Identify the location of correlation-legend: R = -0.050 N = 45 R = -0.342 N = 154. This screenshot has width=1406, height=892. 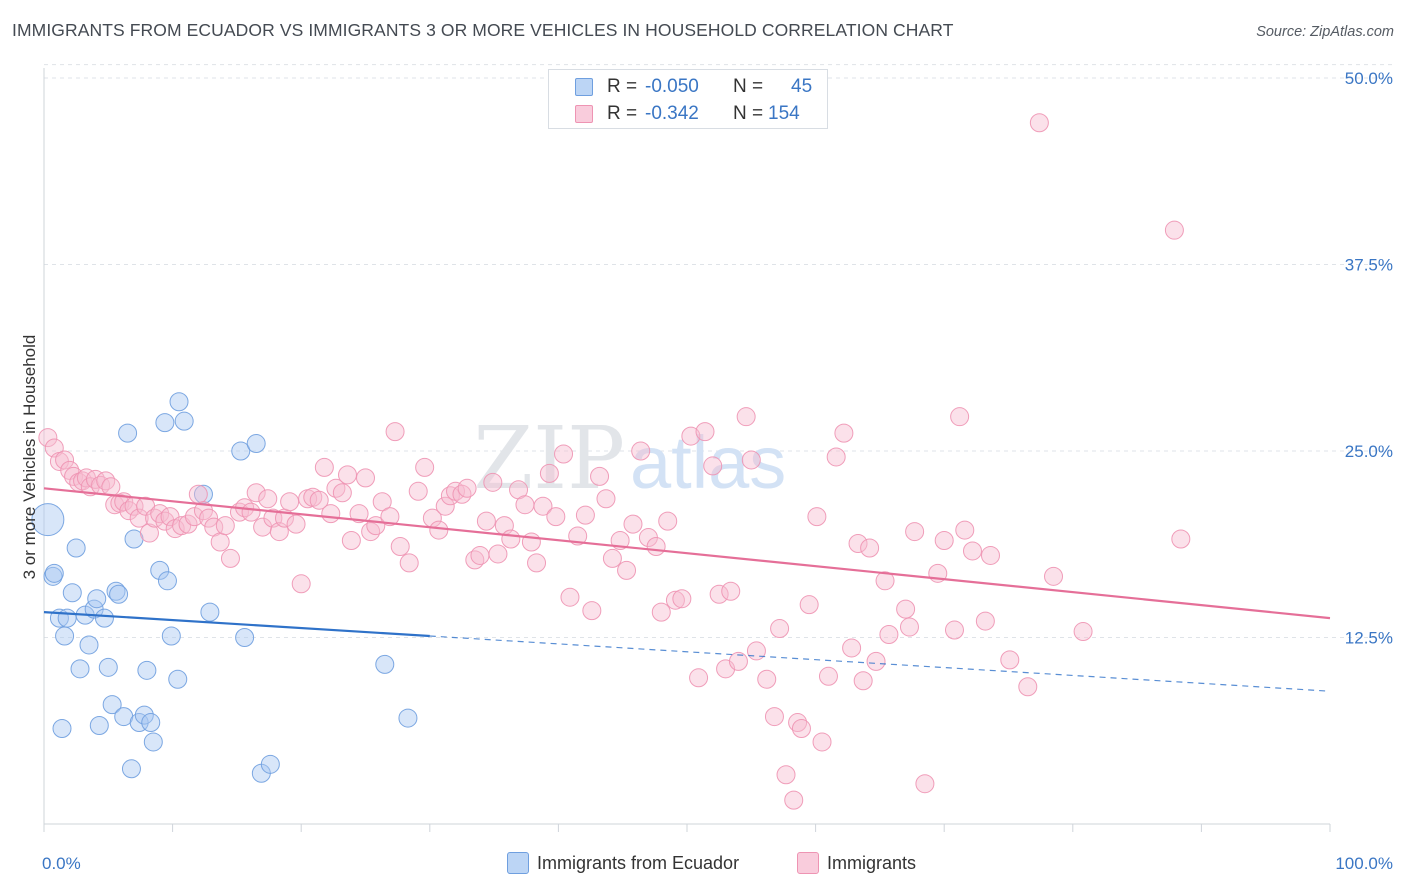
(688, 99).